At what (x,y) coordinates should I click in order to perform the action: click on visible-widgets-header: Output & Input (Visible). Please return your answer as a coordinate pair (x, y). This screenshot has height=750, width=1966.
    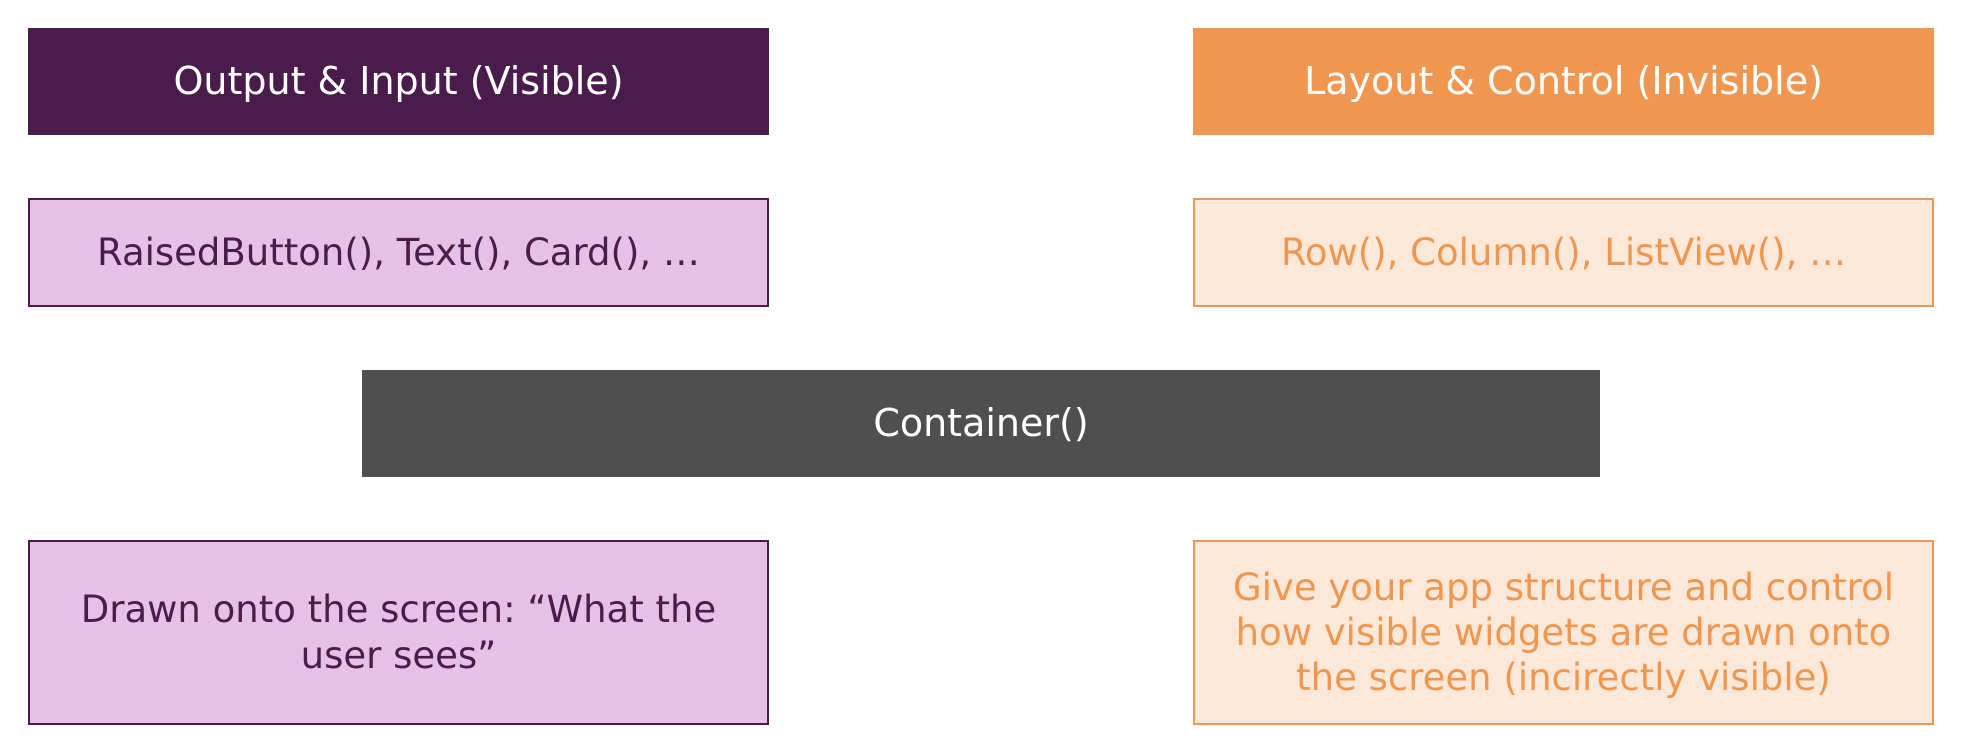
    Looking at the image, I should click on (398, 81).